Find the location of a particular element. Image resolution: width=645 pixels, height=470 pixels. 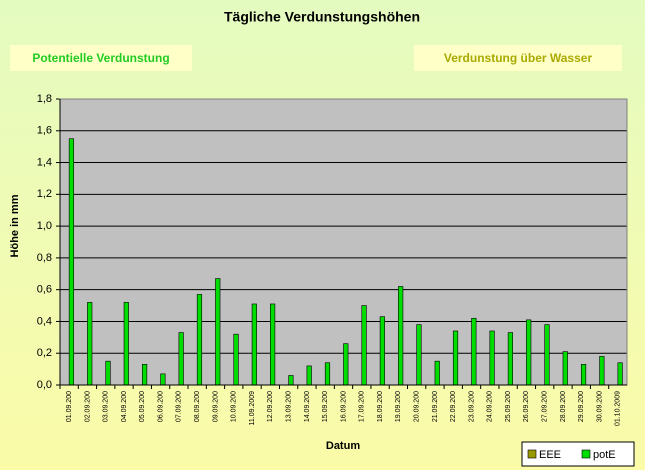

x-tick-label: 24.09.200 is located at coordinates (490, 406).